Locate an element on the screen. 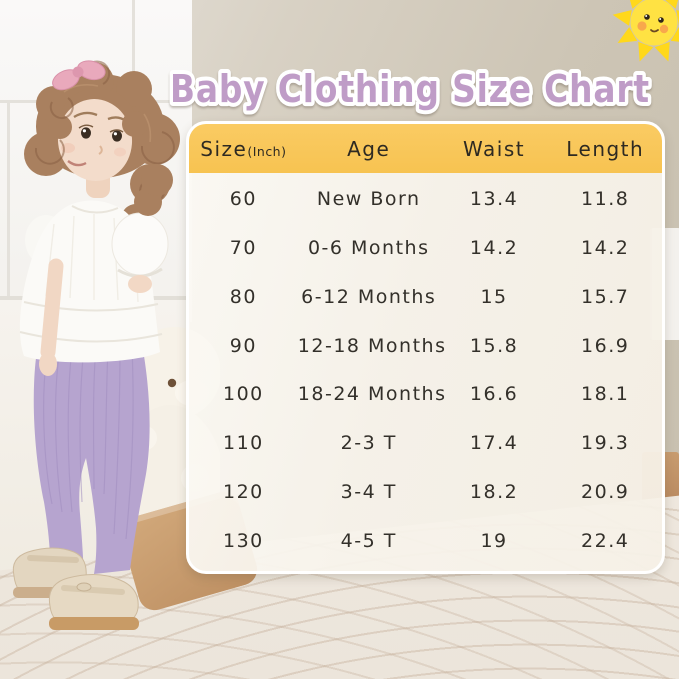  cell-size: 60 is located at coordinates (243, 199).